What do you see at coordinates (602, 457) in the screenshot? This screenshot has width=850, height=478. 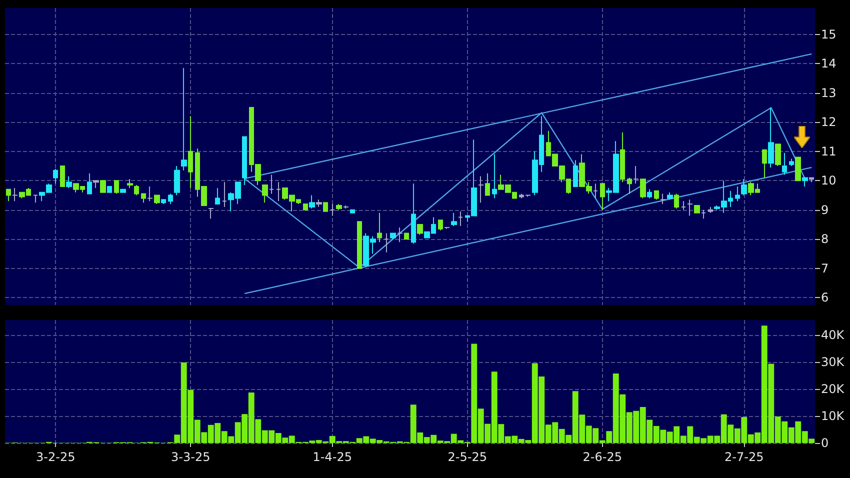 I see `x-tick-label: 2-6-25` at bounding box center [602, 457].